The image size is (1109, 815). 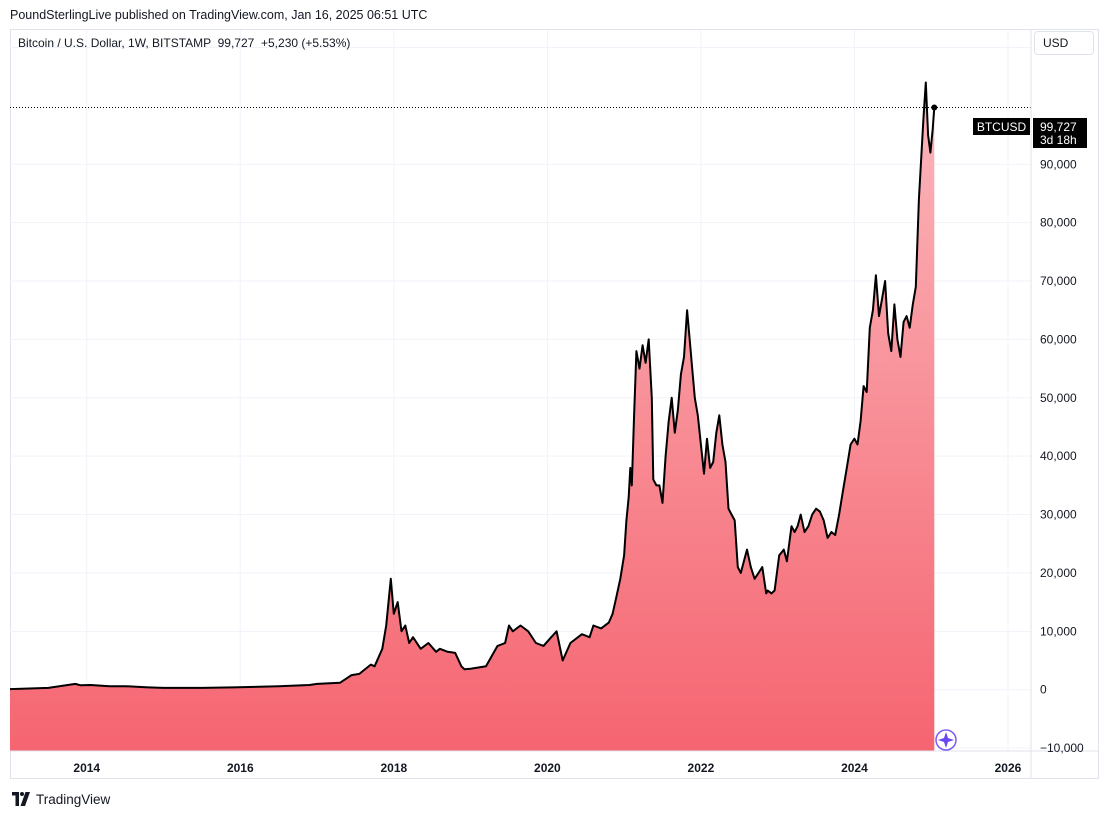 What do you see at coordinates (701, 768) in the screenshot?
I see `x-tick-label: 2022` at bounding box center [701, 768].